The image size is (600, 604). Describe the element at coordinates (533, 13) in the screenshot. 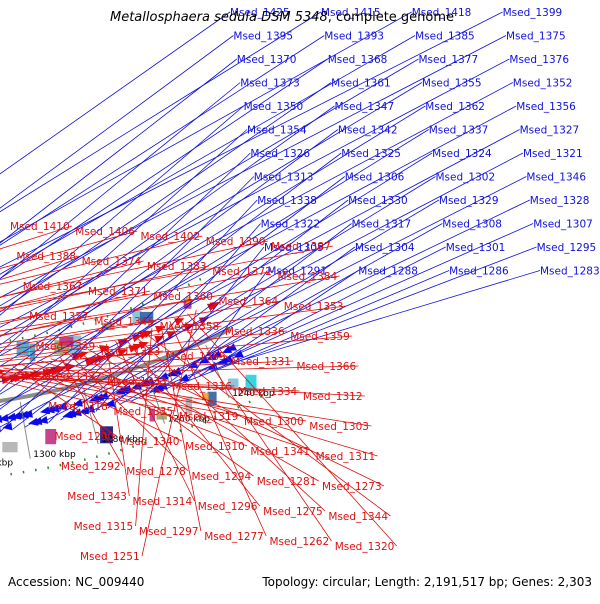

I see `forward-gene-label: Msed_1399` at that location.